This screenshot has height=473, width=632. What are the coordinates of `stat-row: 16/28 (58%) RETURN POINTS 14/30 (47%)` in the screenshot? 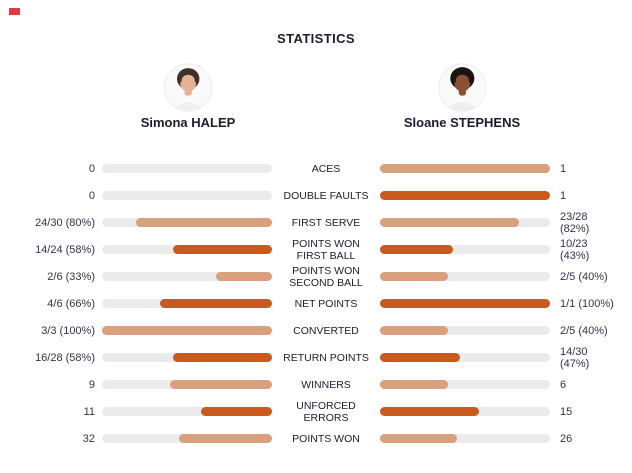 It's located at (318, 357).